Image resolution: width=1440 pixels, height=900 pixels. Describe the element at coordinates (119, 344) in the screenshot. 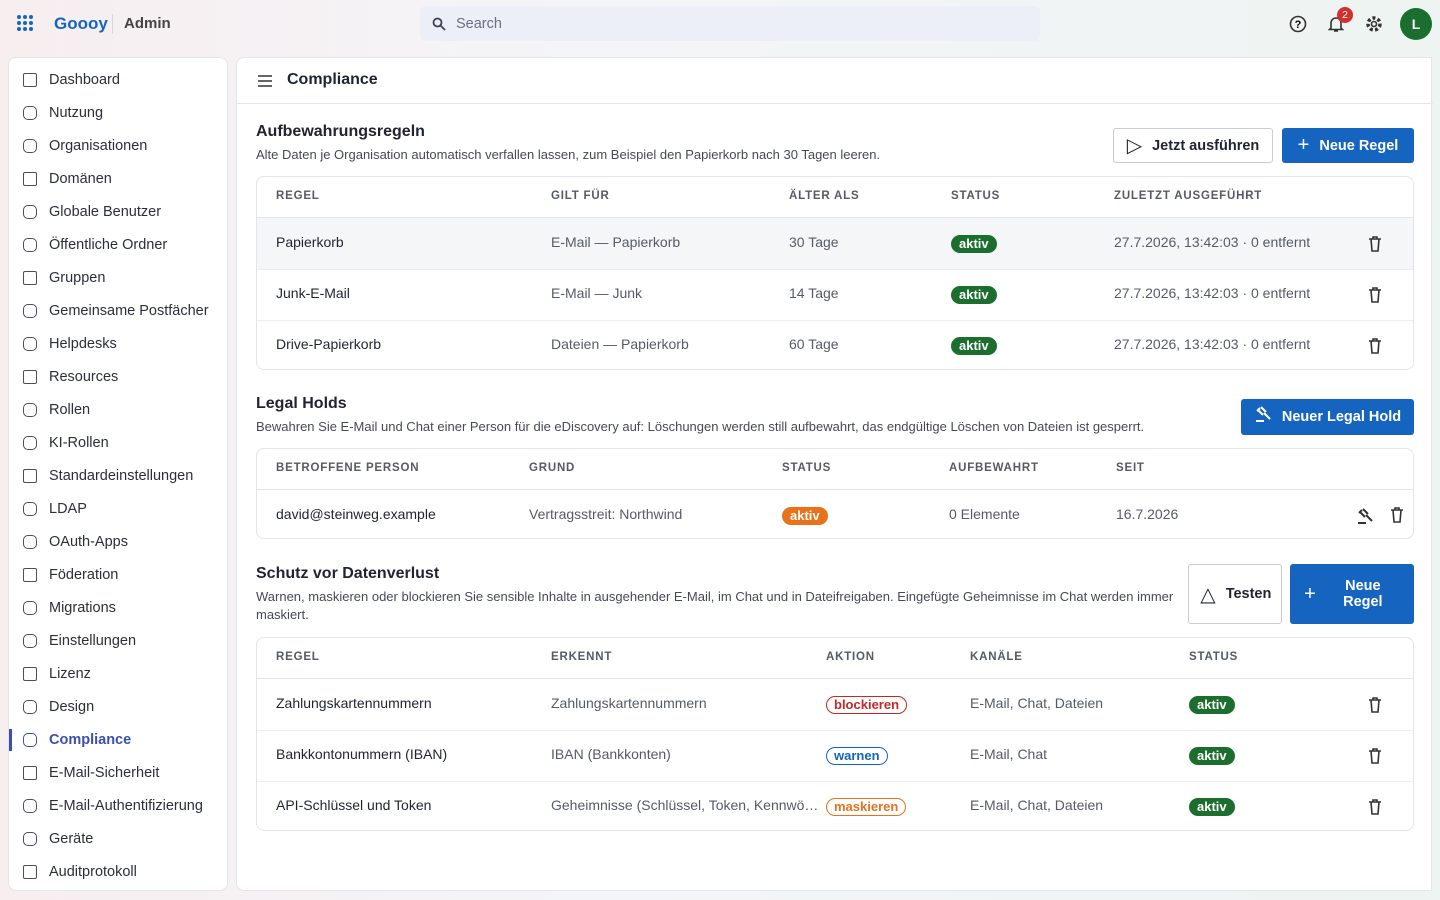

I see `nav-item: Helpdesks` at that location.